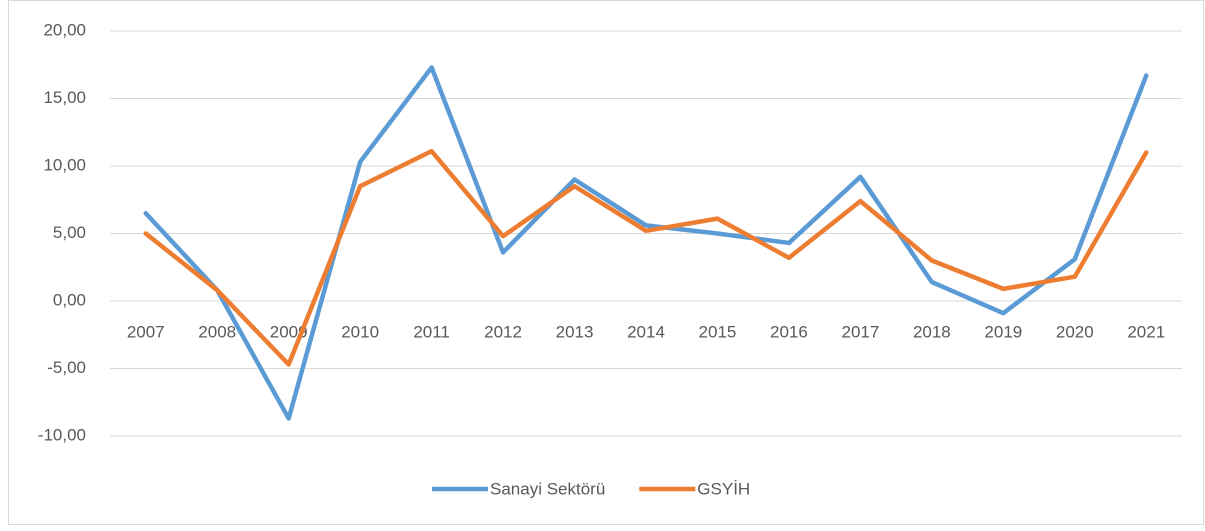 The height and width of the screenshot is (531, 1205). What do you see at coordinates (146, 331) in the screenshot?
I see `x-tick-label: 2007` at bounding box center [146, 331].